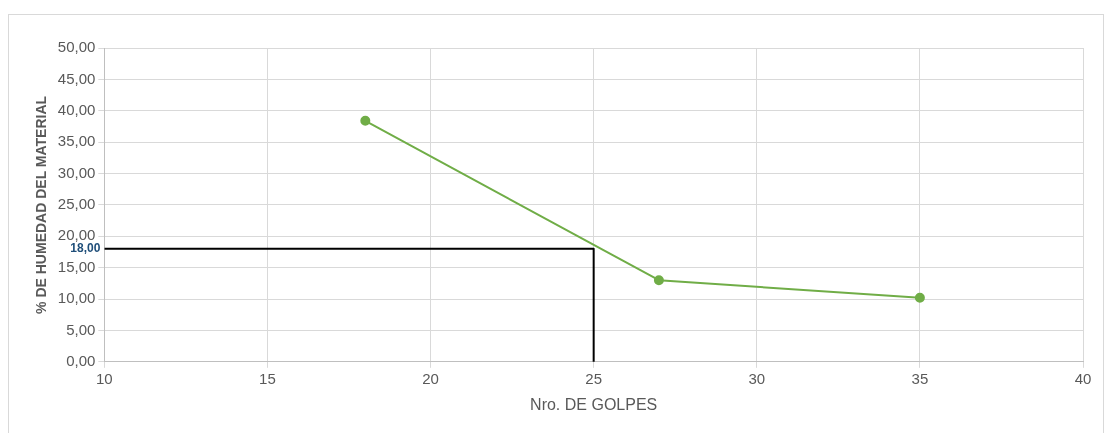 This screenshot has width=1111, height=433. Describe the element at coordinates (104, 378) in the screenshot. I see `x-tick-label: 10` at that location.